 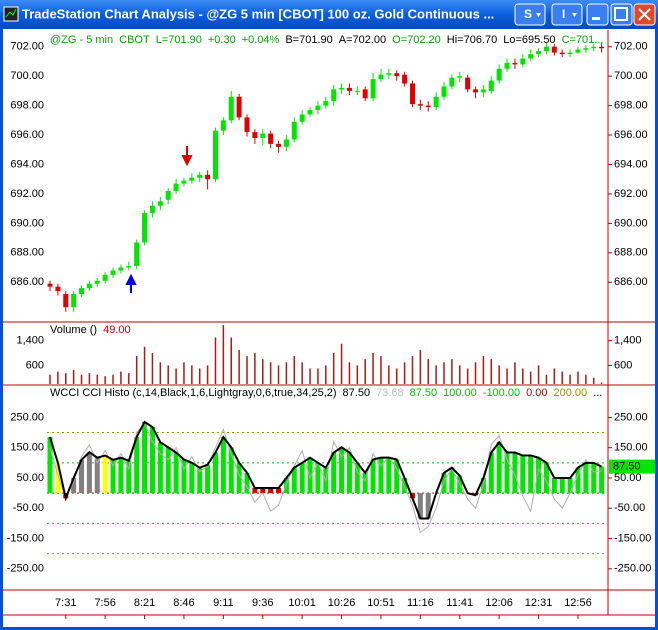 I want to click on buy-arrow, so click(x=131, y=283).